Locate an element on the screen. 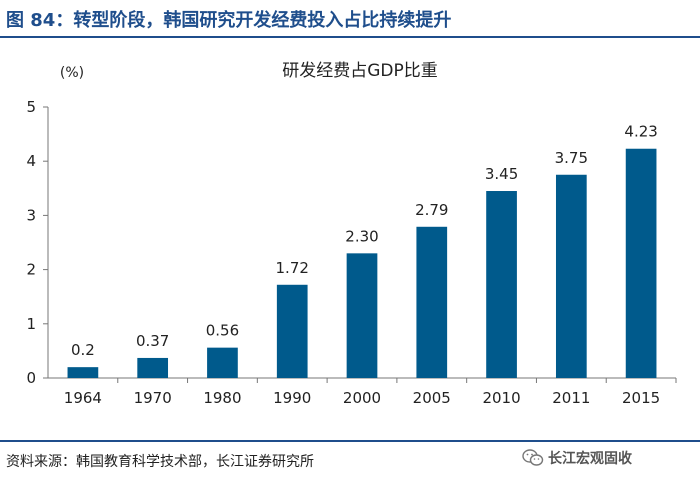 Image resolution: width=700 pixels, height=480 pixels. brand-watermark: 长江宏观固收 is located at coordinates (577, 458).